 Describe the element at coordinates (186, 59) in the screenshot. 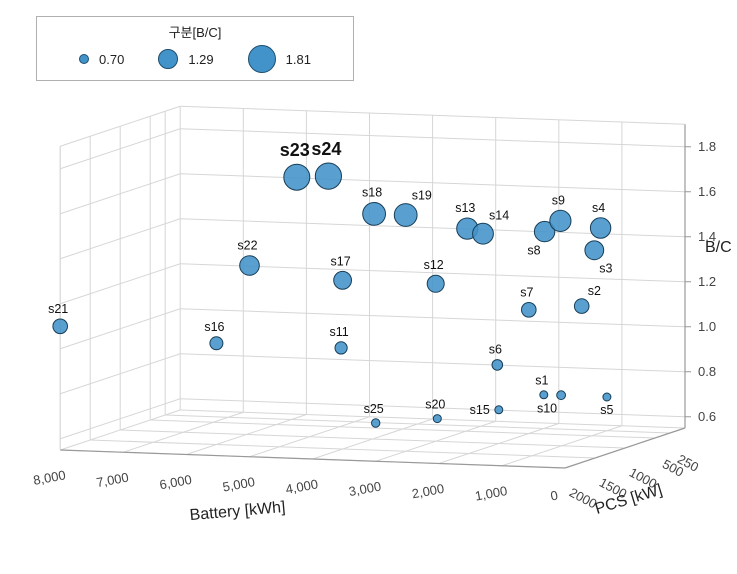

I see `legend-item: 1.29` at that location.